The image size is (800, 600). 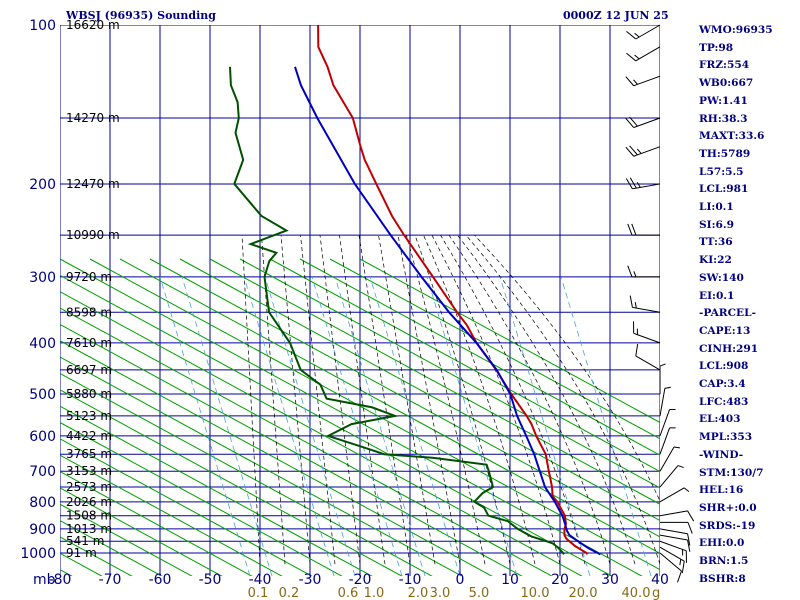 I want to click on index-row: RH:38.3, so click(x=723, y=118).